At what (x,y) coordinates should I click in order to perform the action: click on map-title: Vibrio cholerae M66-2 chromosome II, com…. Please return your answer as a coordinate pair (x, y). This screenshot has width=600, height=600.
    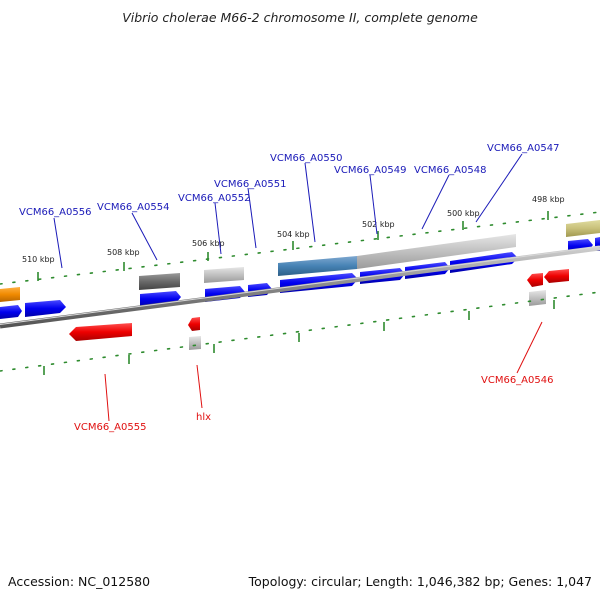
    Looking at the image, I should click on (300, 17).